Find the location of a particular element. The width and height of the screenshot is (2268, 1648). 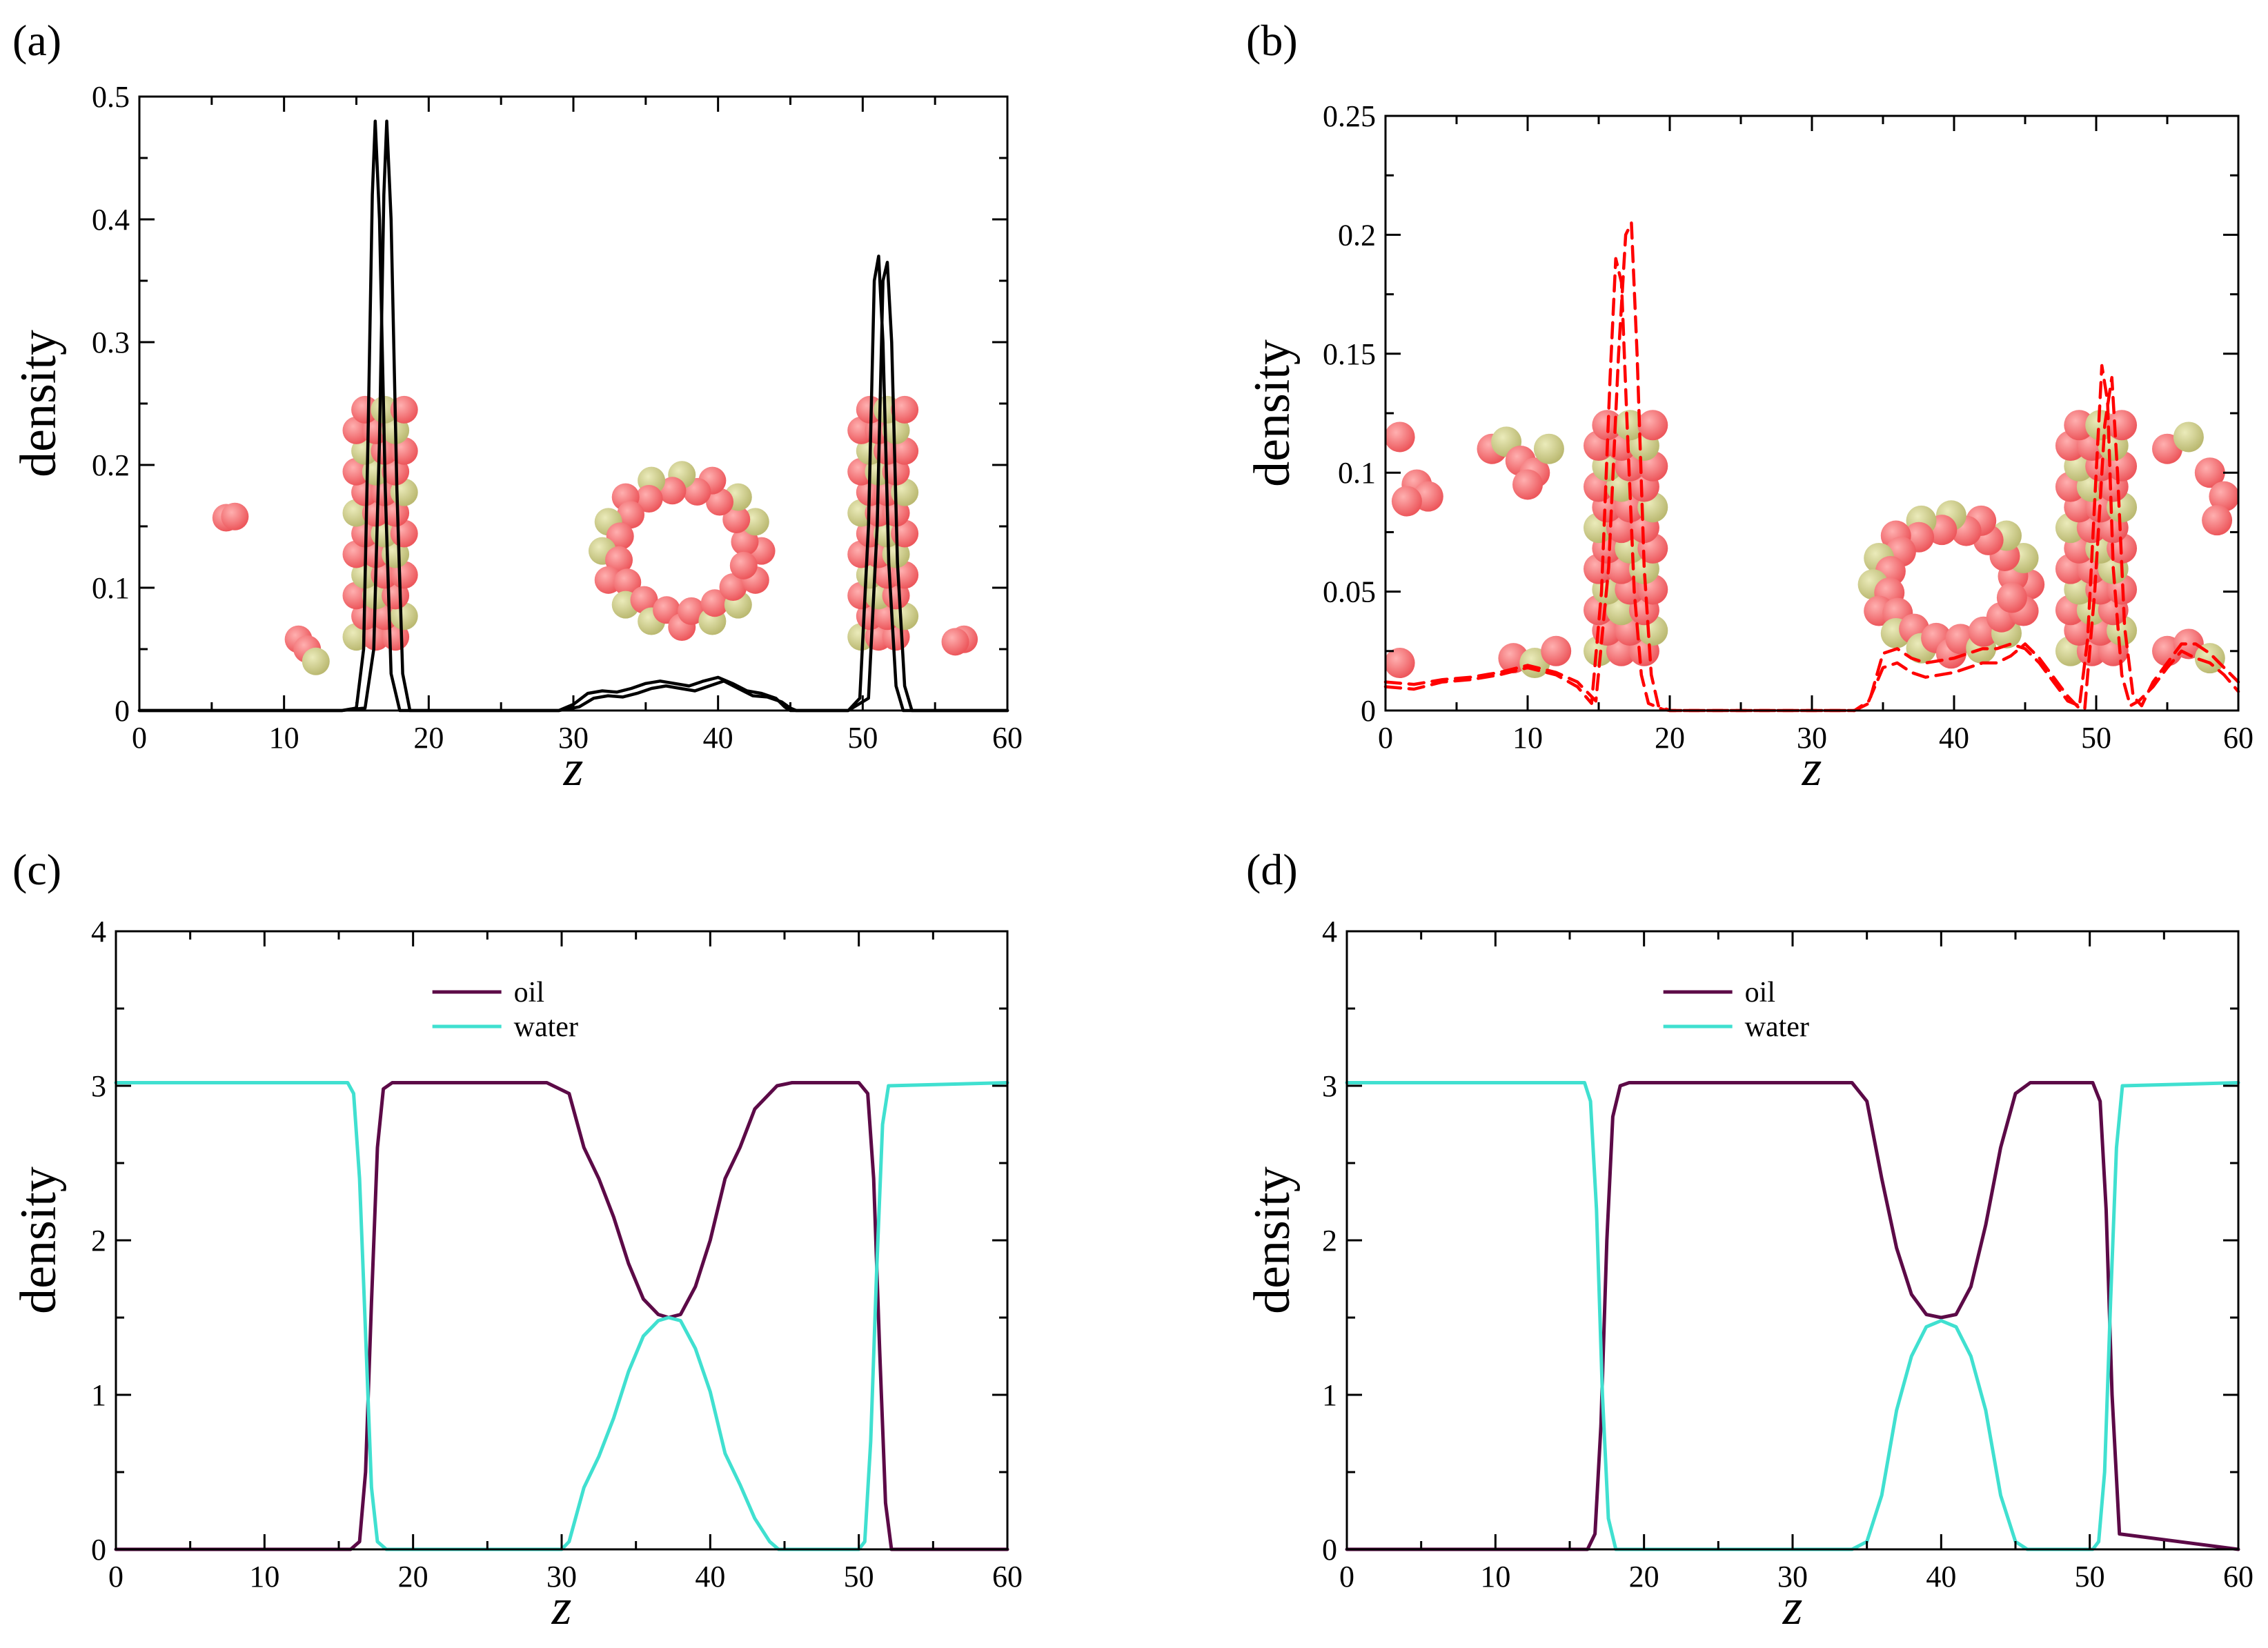

y-tick-label: 0.1 is located at coordinates (1357, 473).